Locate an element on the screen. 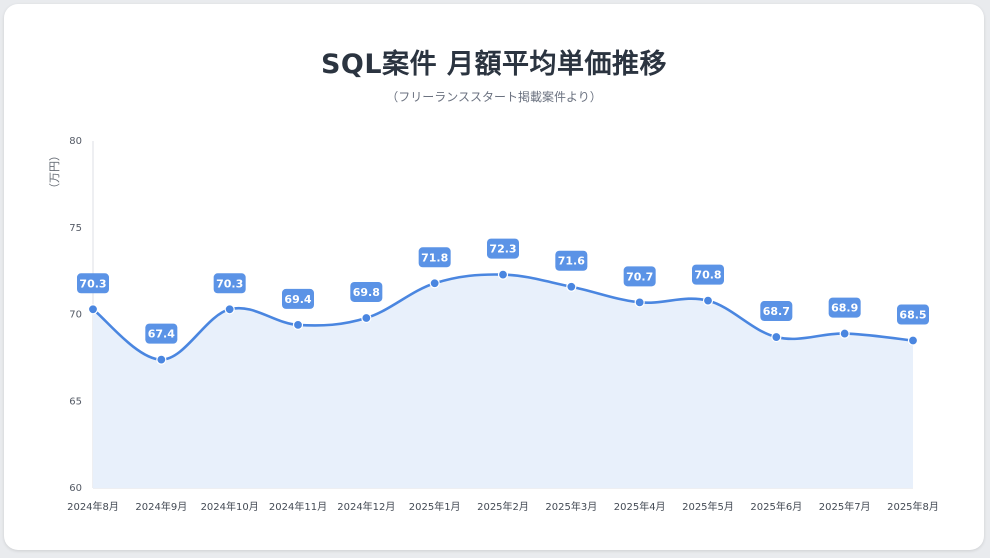 Image resolution: width=990 pixels, height=558 pixels. x-tick-label: 2025年6月 is located at coordinates (776, 506).